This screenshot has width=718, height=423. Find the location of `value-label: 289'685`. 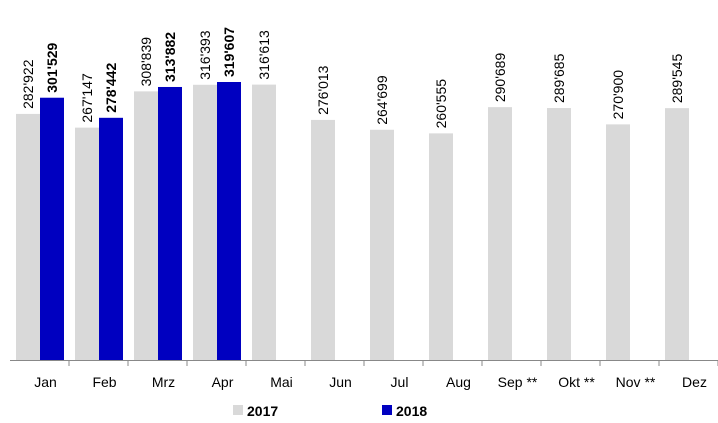

value-label: 289'685 is located at coordinates (559, 78).